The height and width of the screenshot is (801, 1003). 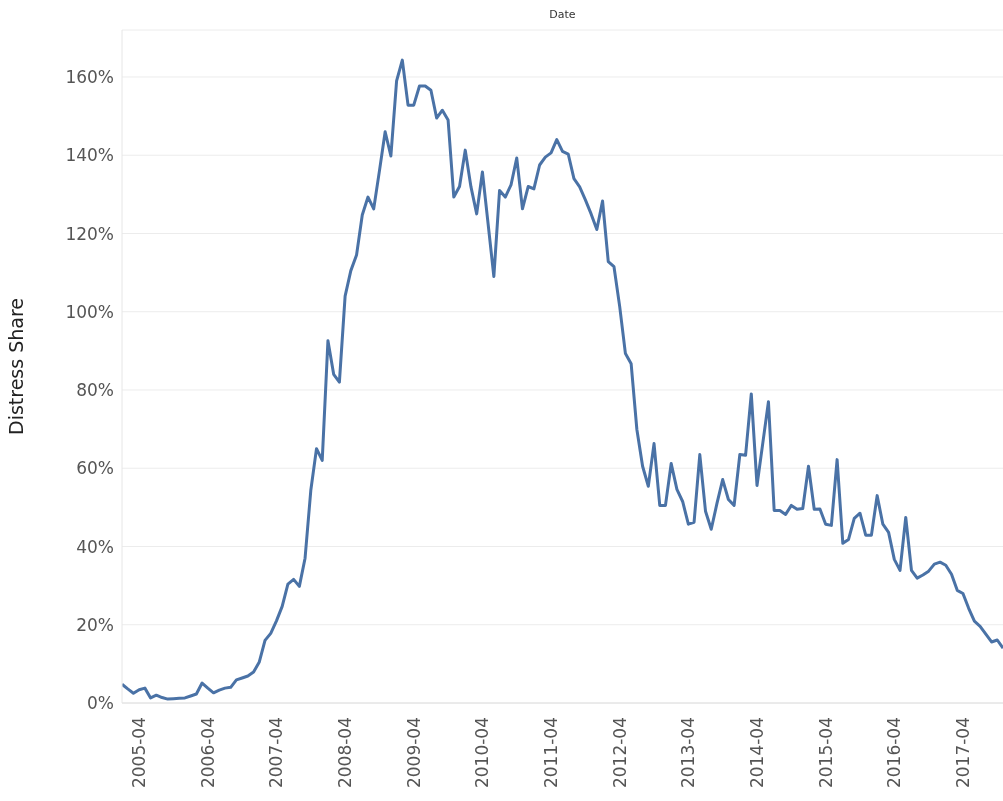 I want to click on x-tick-label: 2013-04, so click(x=688, y=753).